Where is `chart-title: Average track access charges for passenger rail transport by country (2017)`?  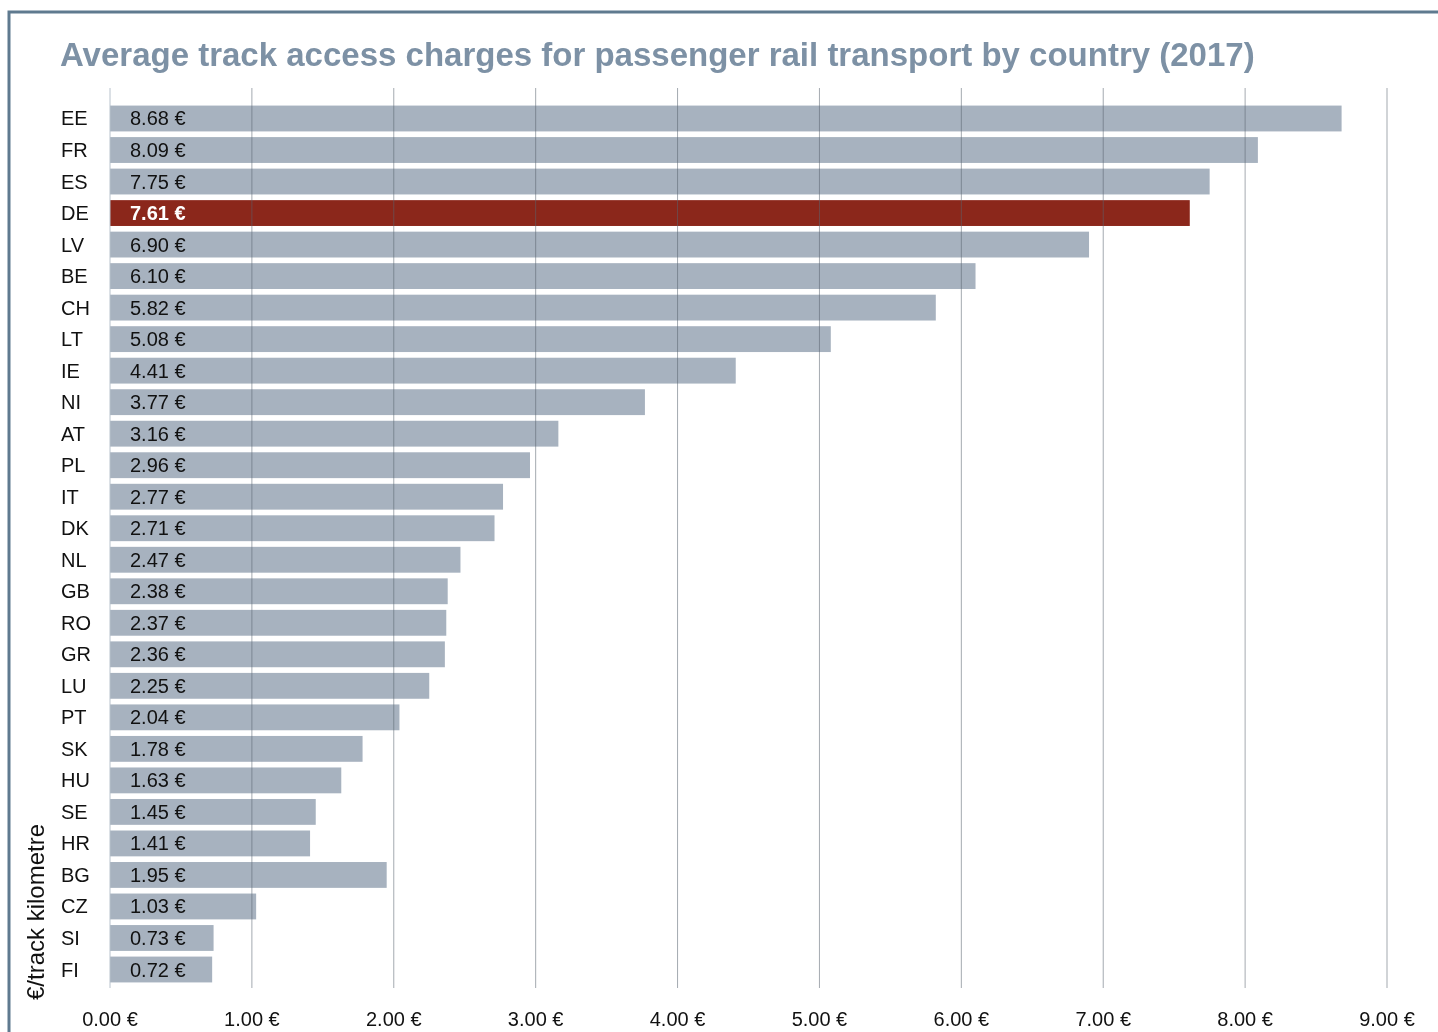 chart-title: Average track access charges for passenger rail transport by country (2017) is located at coordinates (657, 54).